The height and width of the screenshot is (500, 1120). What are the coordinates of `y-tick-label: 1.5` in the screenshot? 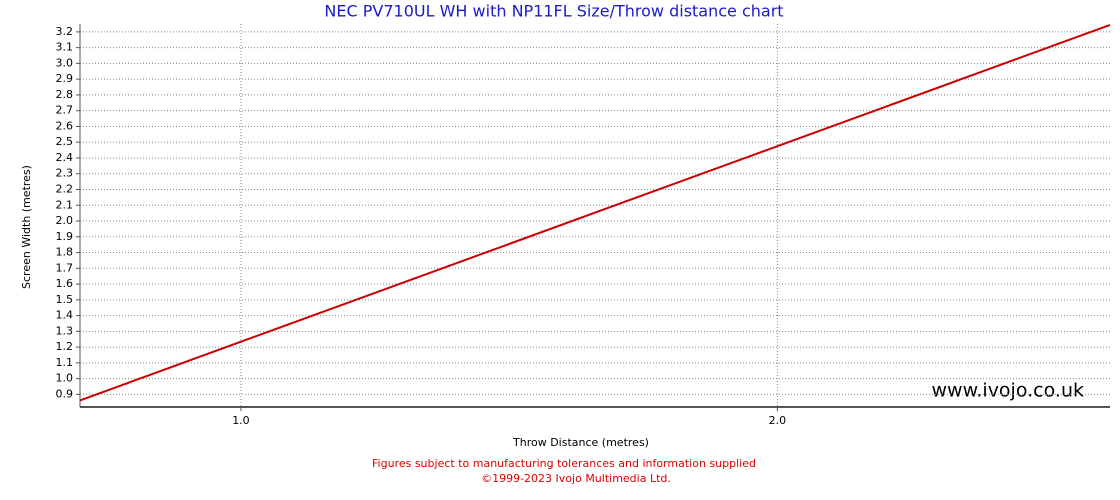 It's located at (65, 299).